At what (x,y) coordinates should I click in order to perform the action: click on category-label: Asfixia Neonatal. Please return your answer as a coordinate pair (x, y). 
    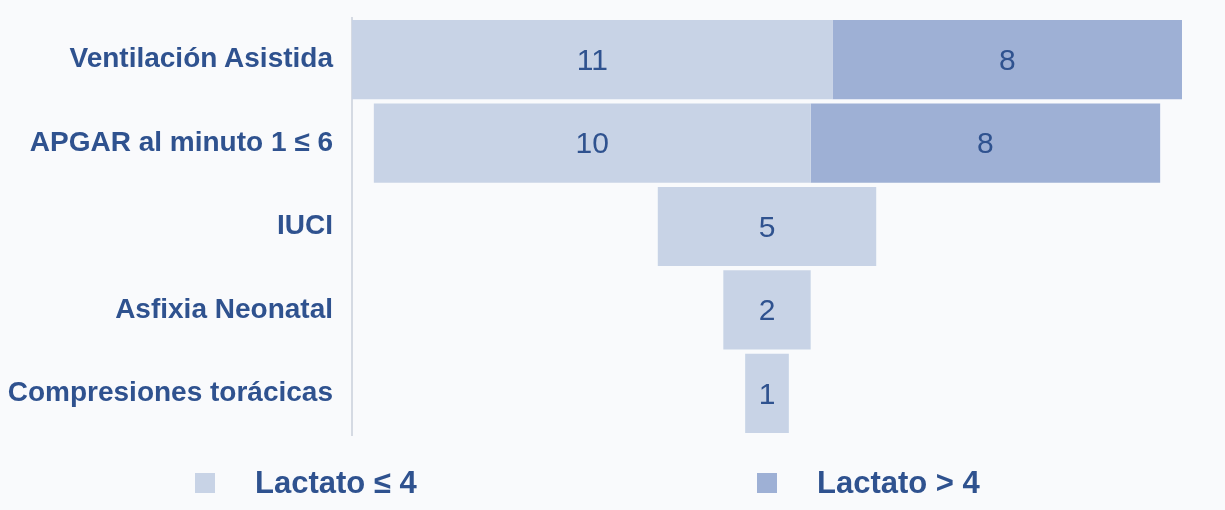
    Looking at the image, I should click on (224, 308).